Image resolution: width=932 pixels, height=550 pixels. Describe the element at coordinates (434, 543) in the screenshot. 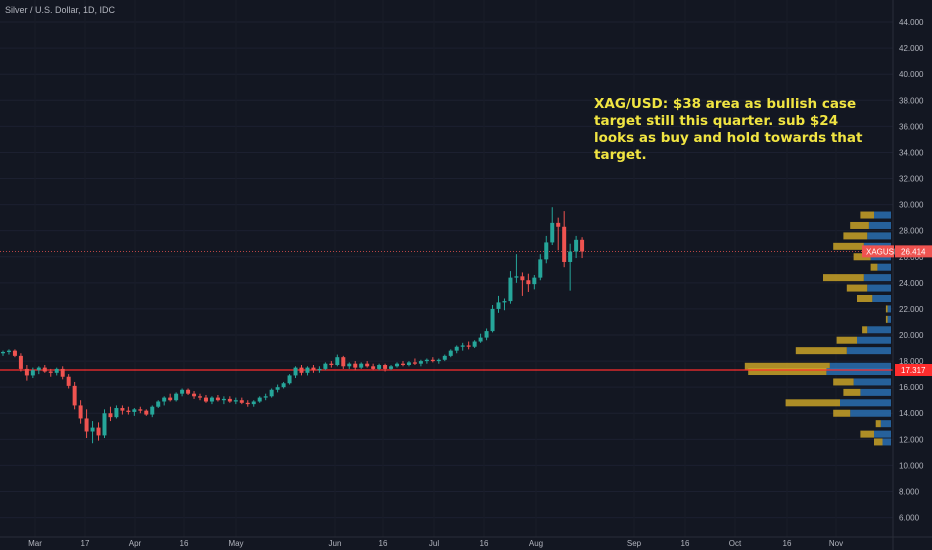

I see `x-tick-label: Jul` at that location.